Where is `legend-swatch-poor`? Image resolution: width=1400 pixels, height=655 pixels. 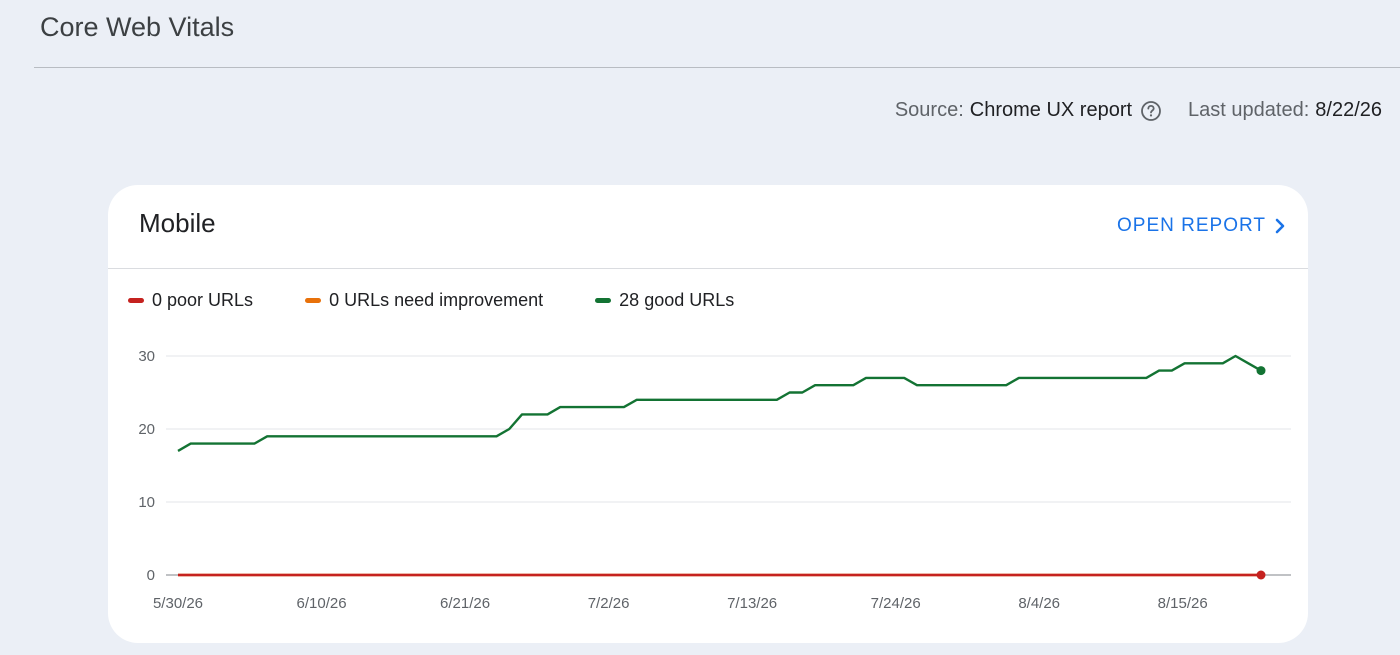 legend-swatch-poor is located at coordinates (136, 300).